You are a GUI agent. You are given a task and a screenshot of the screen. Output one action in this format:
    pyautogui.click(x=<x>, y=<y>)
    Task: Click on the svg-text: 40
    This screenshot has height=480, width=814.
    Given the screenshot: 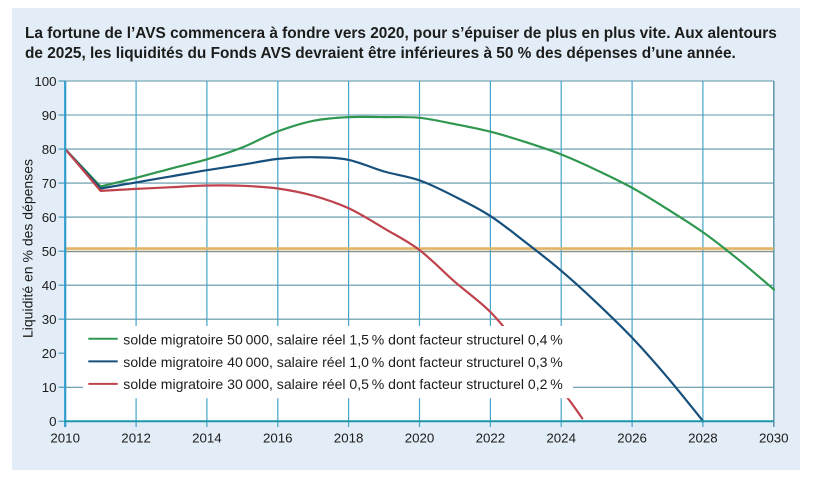 What is the action you would take?
    pyautogui.click(x=49, y=285)
    